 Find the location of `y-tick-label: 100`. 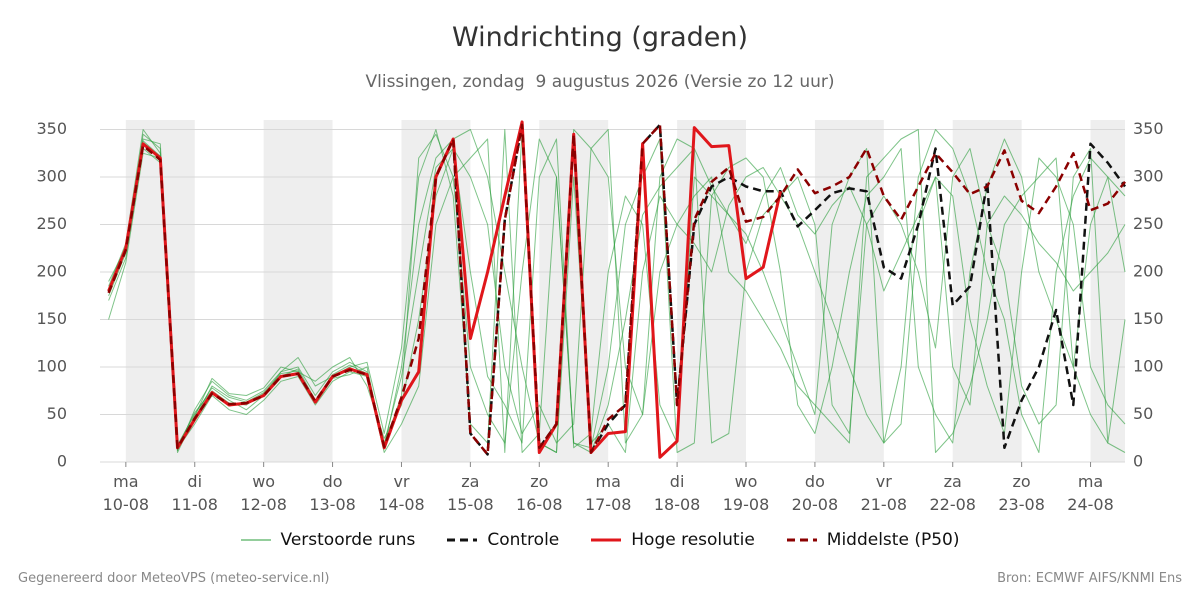

y-tick-label: 100 is located at coordinates (51, 366).